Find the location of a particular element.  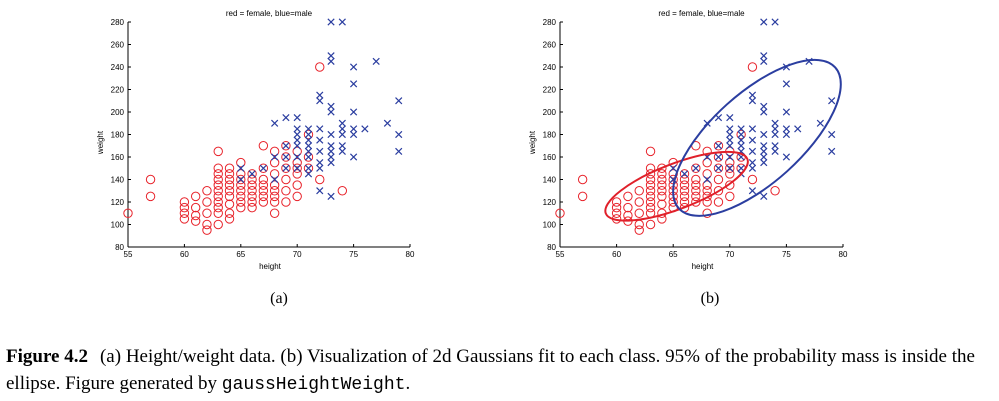

y-tick-label: 160 is located at coordinates (118, 157).